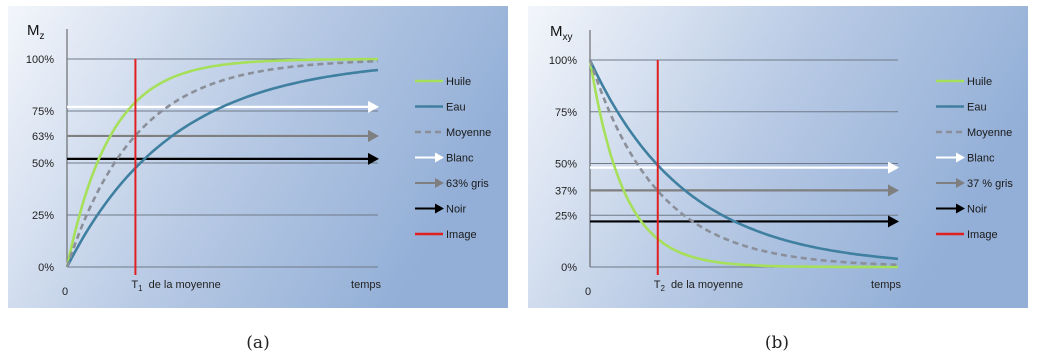 The width and height of the screenshot is (1037, 358). I want to click on legend: Huile Eau Moyenne Blanc 37 % gris Noir Image, so click(974, 158).